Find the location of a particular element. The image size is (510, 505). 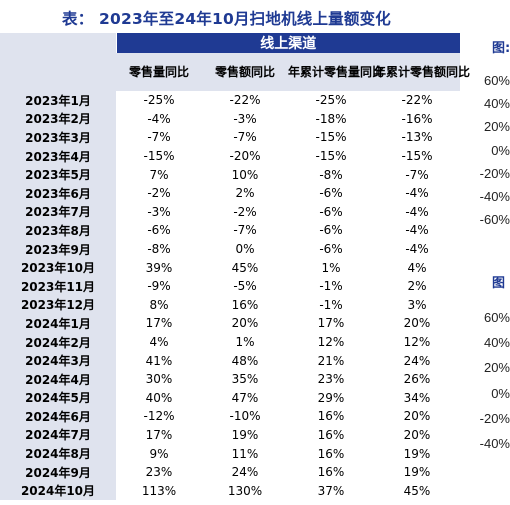

table-row: 2024年2月 4% 1% 12% 12% is located at coordinates (230, 342).